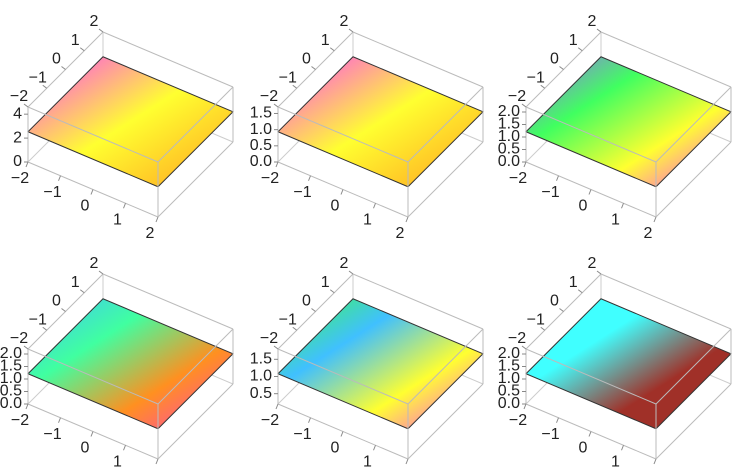  Describe the element at coordinates (150, 233) in the screenshot. I see `x-tick-label: 2` at that location.